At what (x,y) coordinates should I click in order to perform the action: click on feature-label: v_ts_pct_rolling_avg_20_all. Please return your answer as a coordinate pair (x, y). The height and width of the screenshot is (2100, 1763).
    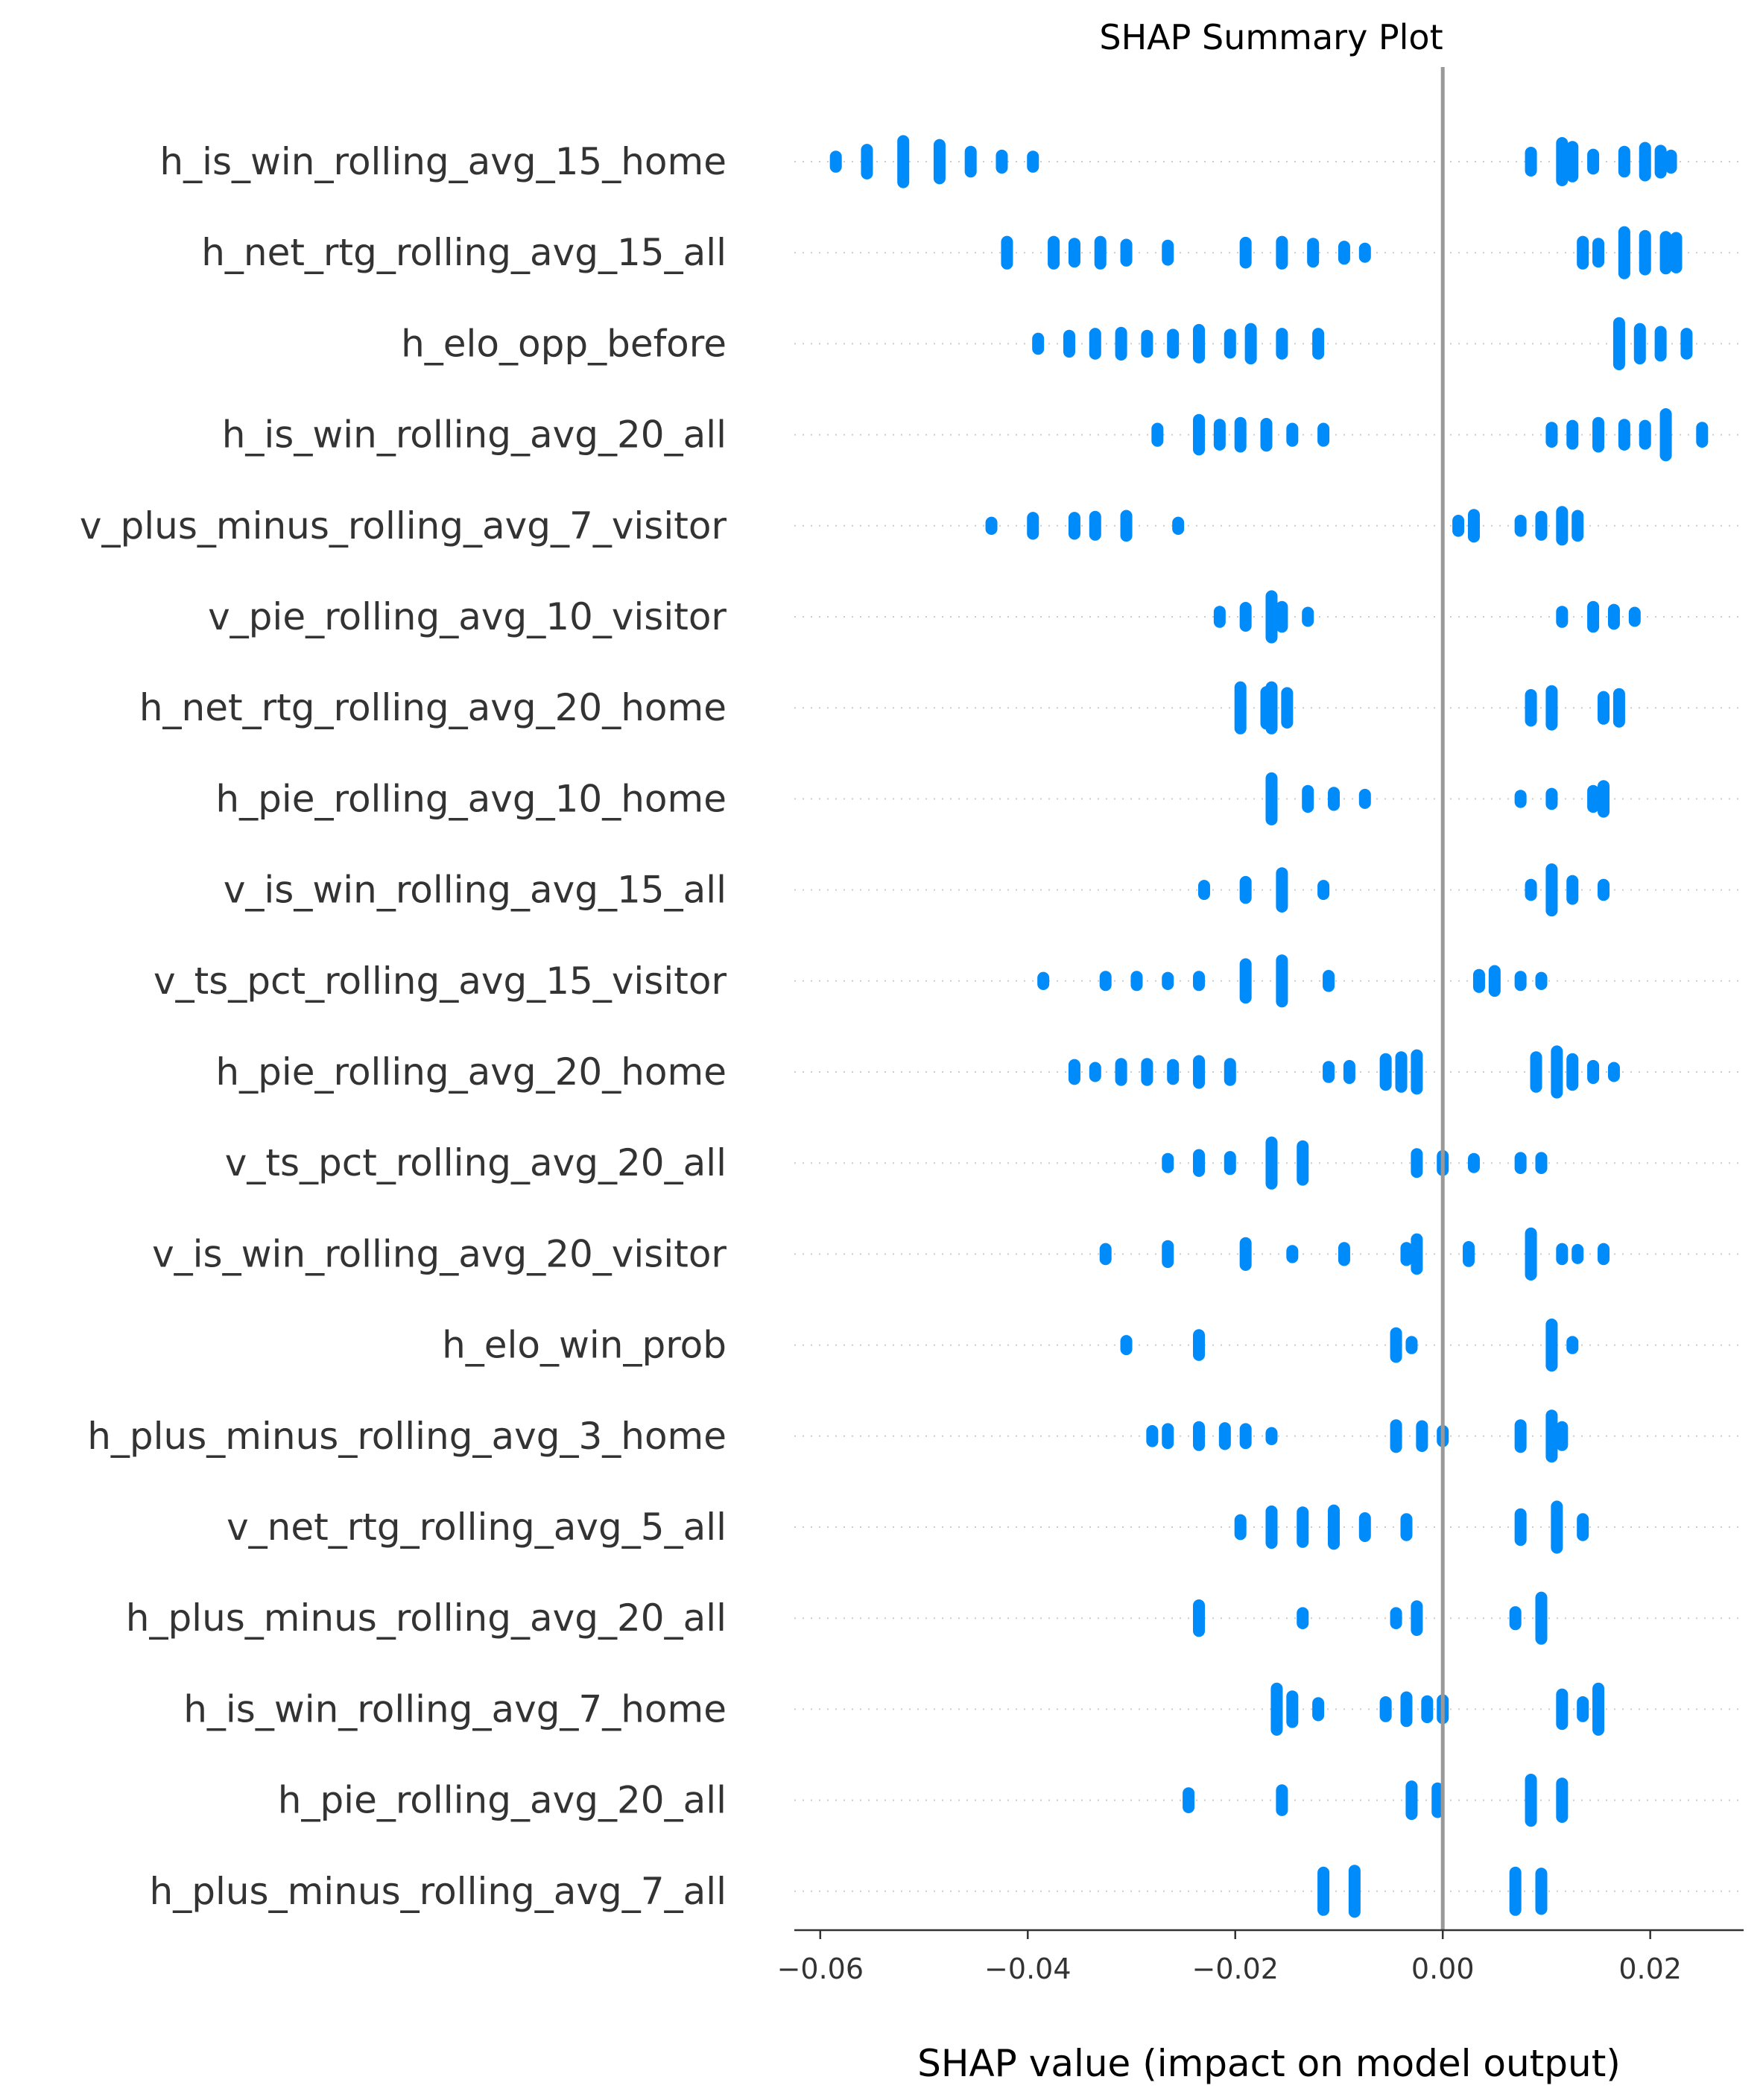
    Looking at the image, I should click on (476, 1163).